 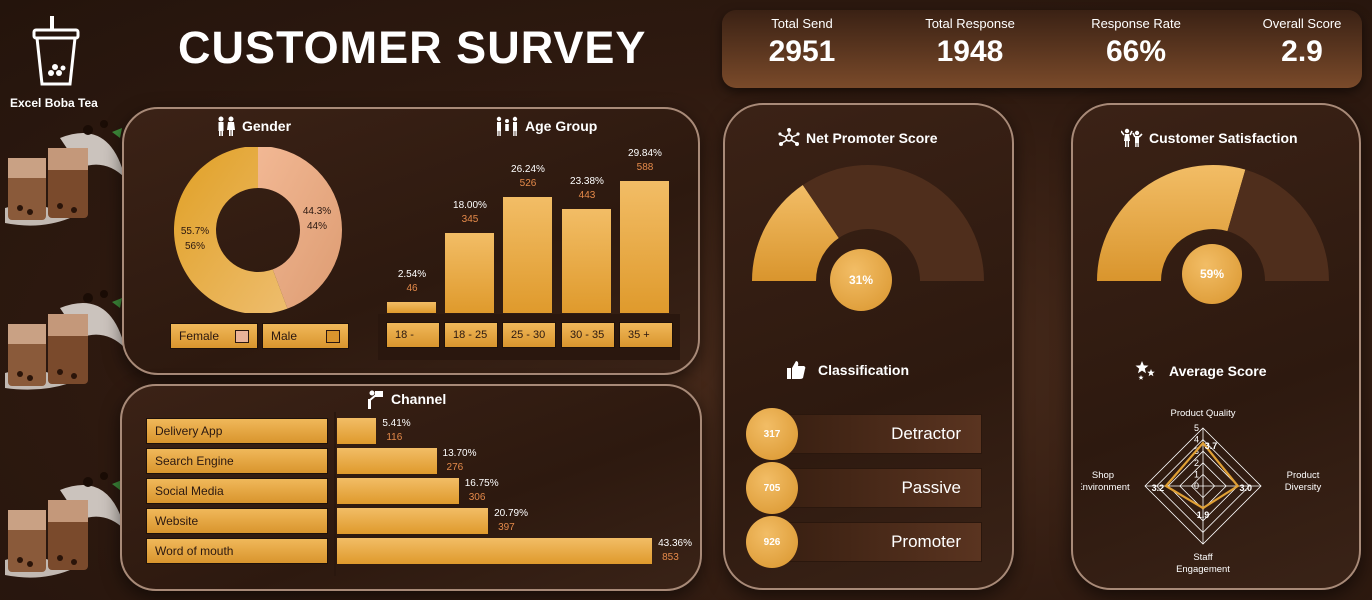 What do you see at coordinates (772, 434) in the screenshot?
I see `classification-count-circle: 317` at bounding box center [772, 434].